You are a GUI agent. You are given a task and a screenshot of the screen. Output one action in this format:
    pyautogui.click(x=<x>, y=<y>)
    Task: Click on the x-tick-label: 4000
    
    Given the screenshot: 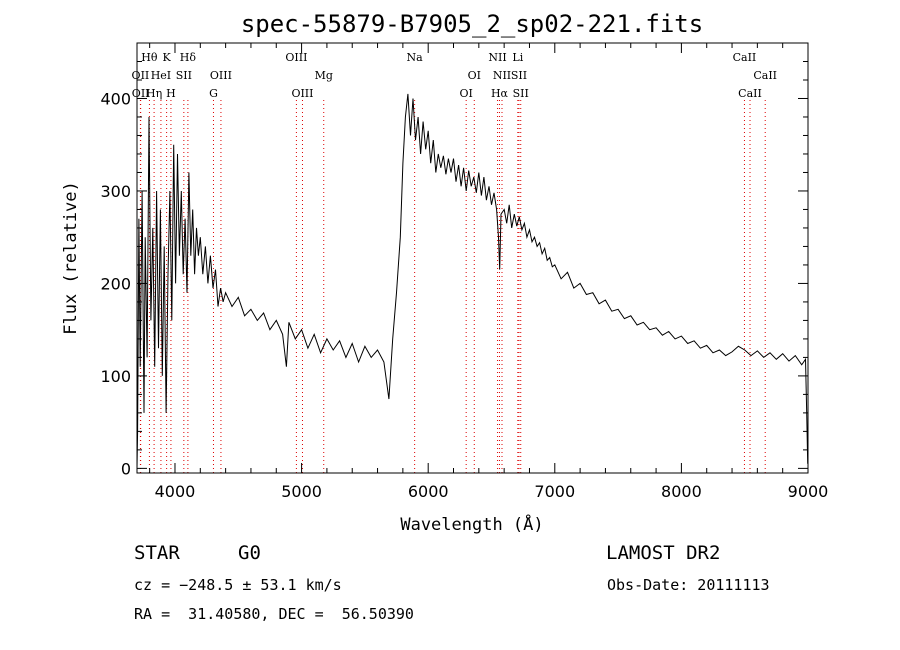 What is the action you would take?
    pyautogui.click(x=175, y=491)
    